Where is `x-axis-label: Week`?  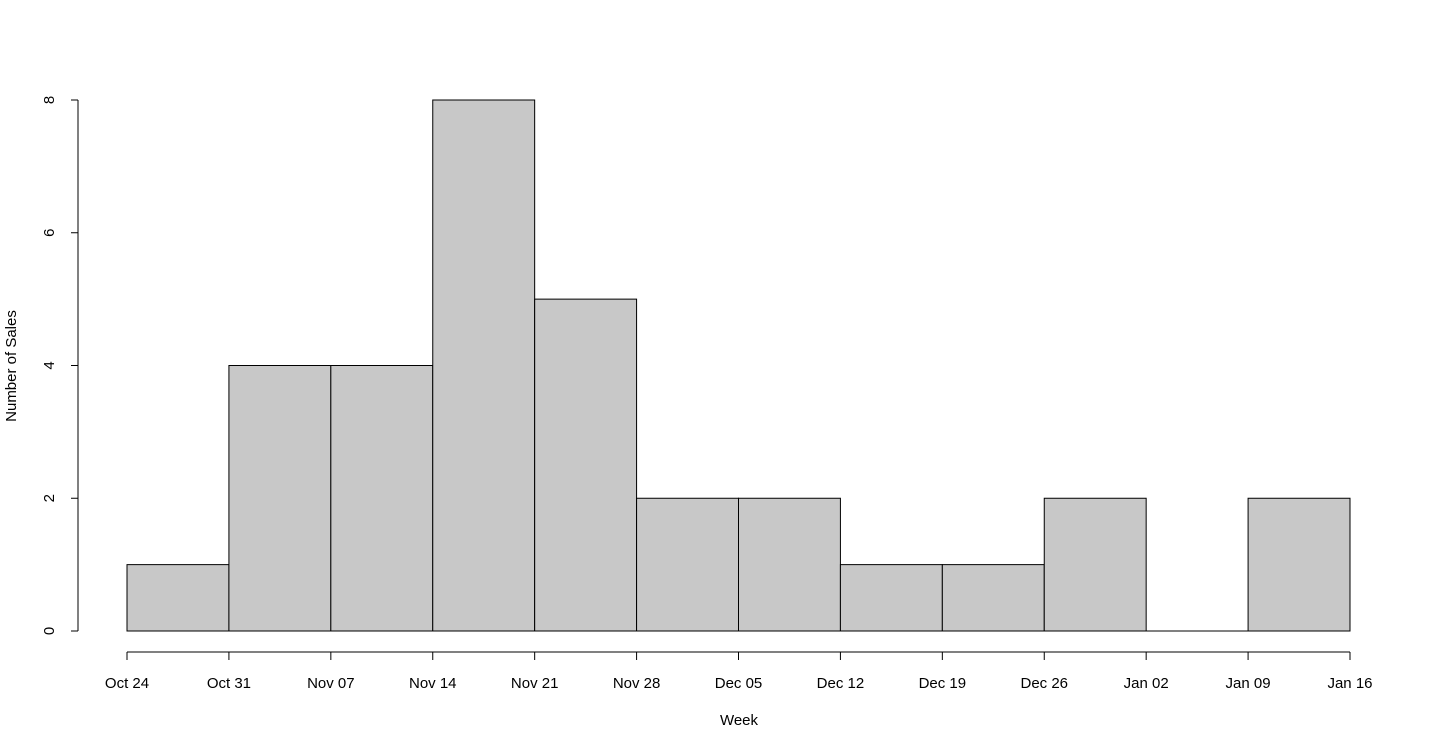 x-axis-label: Week is located at coordinates (739, 720).